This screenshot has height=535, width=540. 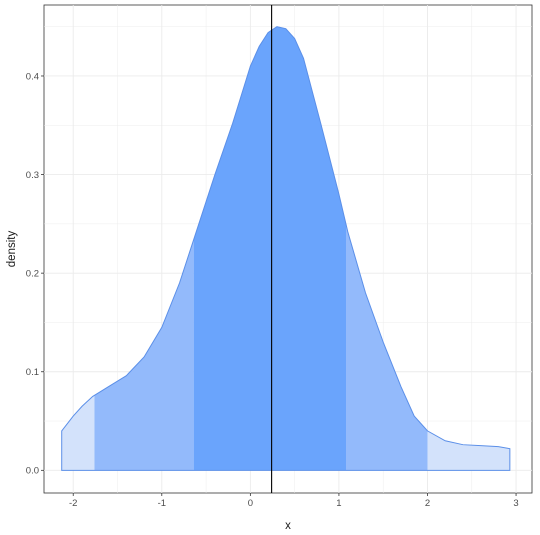 I want to click on y-tick-label: 0.3, so click(x=32, y=175).